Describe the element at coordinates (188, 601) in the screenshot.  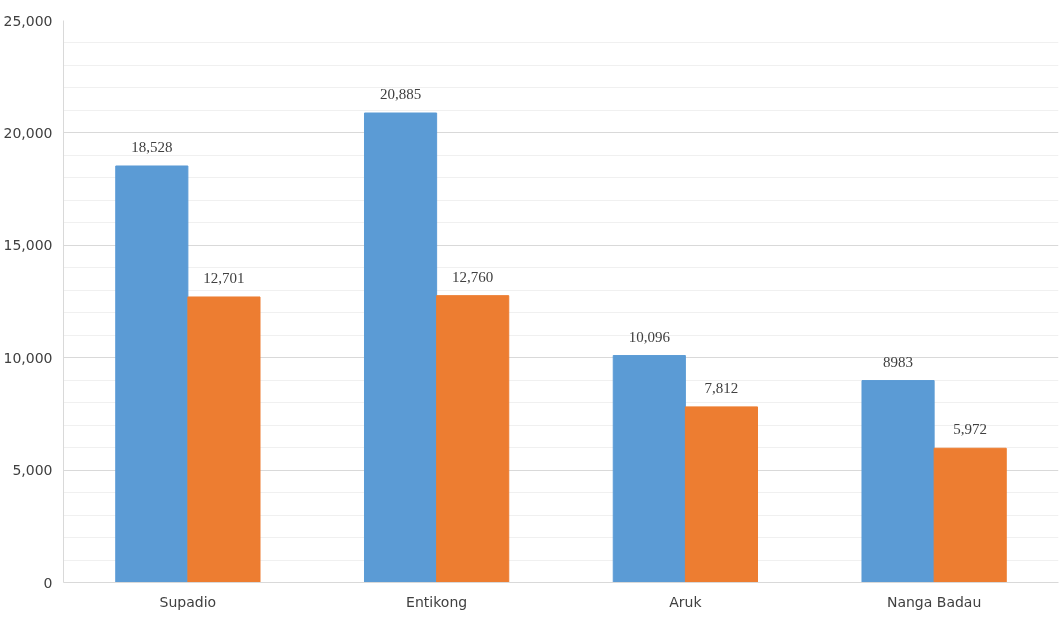
I see `x-tick-label: Supadio` at that location.